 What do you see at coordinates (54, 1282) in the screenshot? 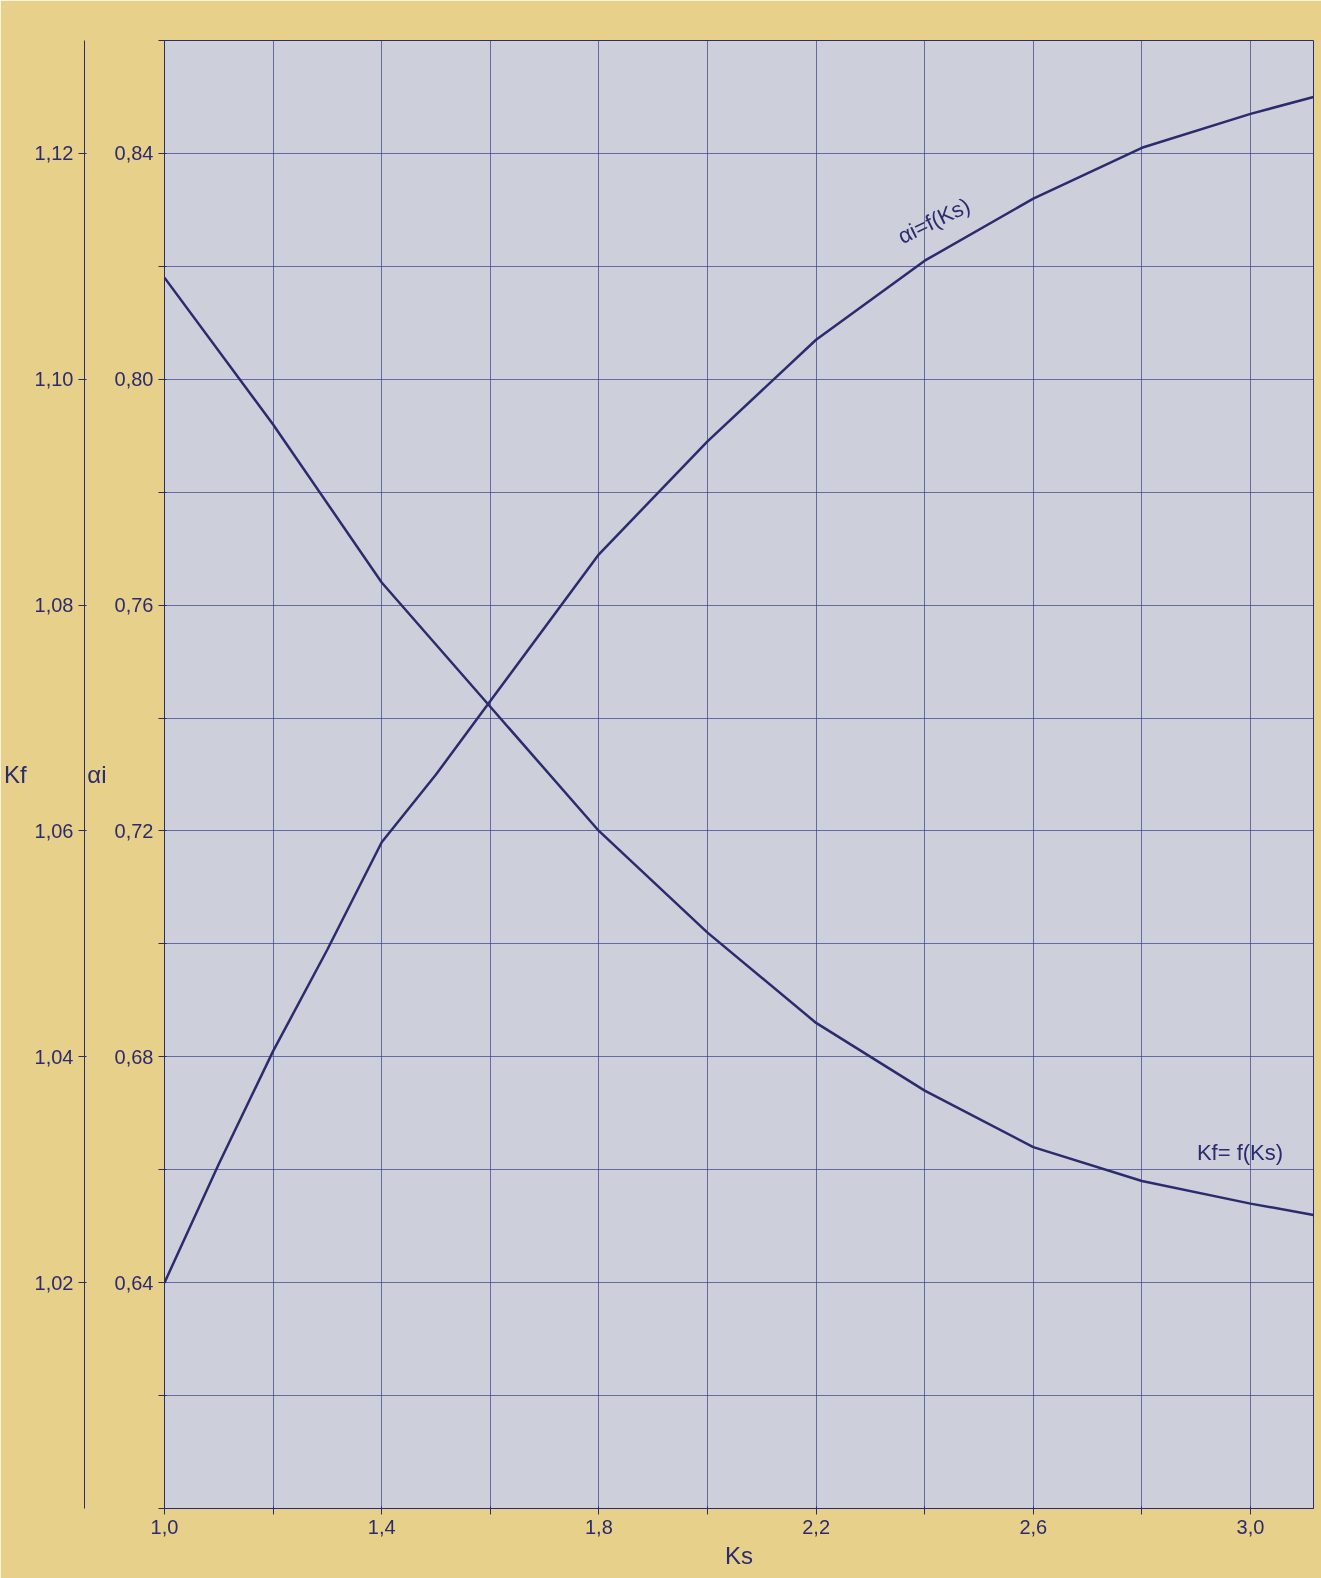
I see `y-tick-label: 1,02` at bounding box center [54, 1282].